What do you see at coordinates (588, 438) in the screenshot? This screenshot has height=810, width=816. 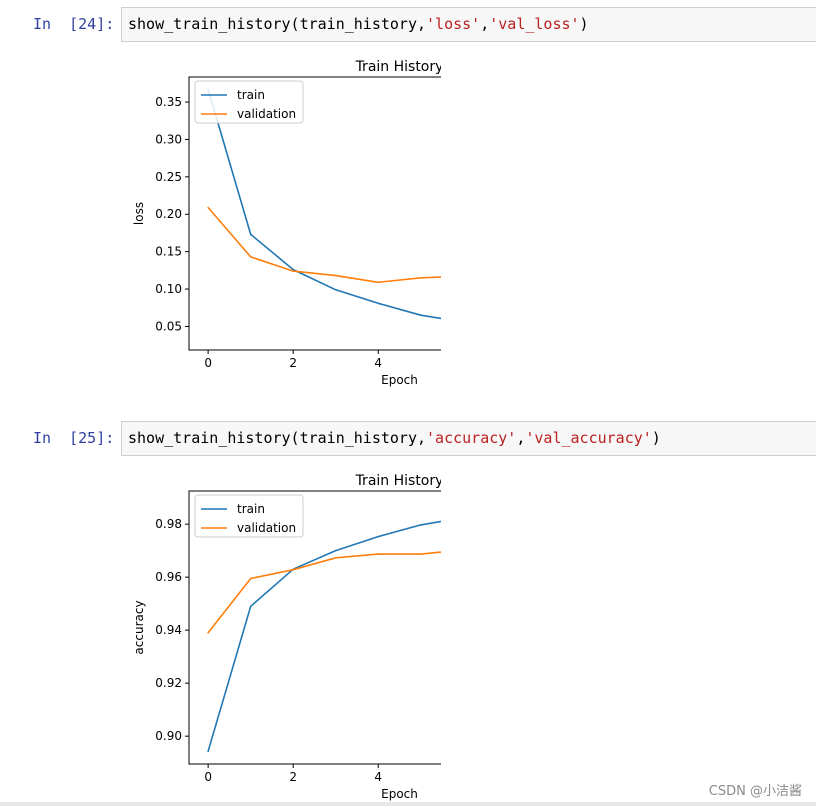 I see `code-string-arg: 'val_accuracy'` at bounding box center [588, 438].